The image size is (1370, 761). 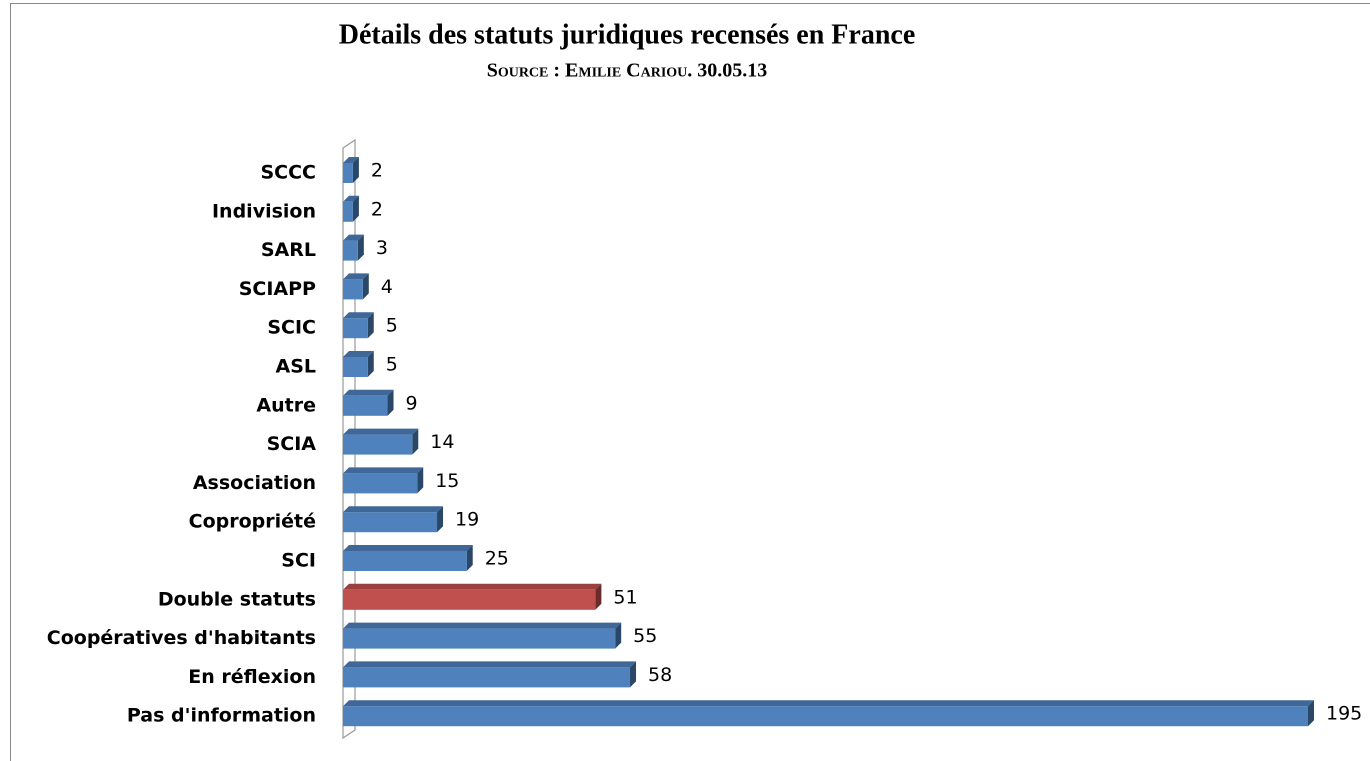 What do you see at coordinates (645, 636) in the screenshot?
I see `value-label: 55` at bounding box center [645, 636].